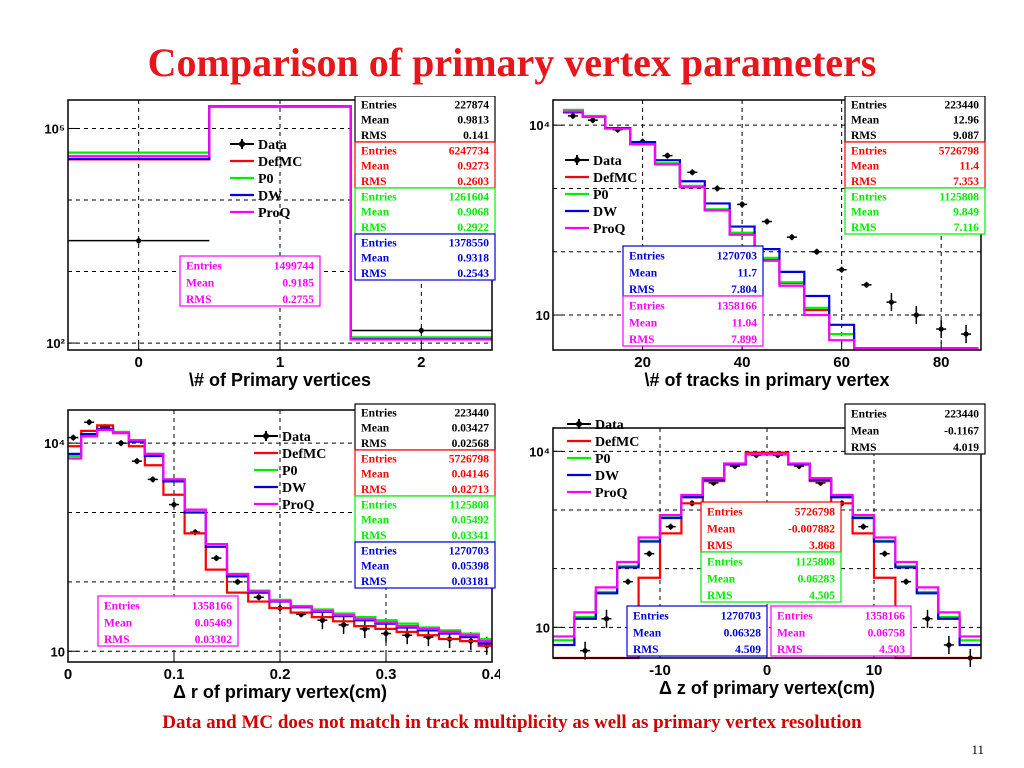 This screenshot has width=1024, height=768. I want to click on stat-box-defmc: Entries 5726798 Mean 0.04146 RMS 0.02713, so click(425, 473).